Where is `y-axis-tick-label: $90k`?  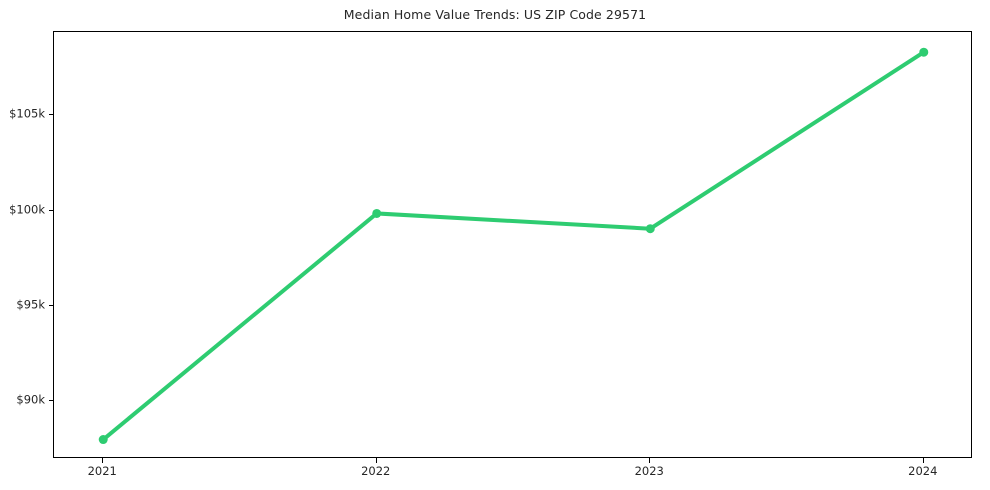
y-axis-tick-label: $90k is located at coordinates (30, 399).